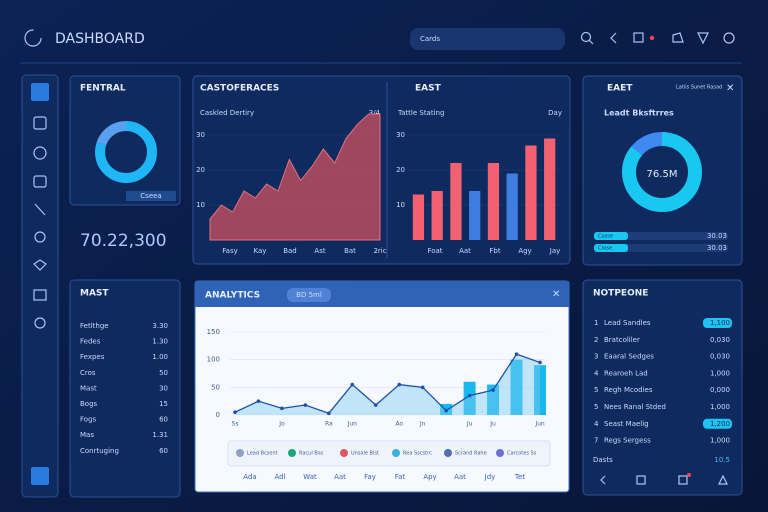 The image size is (768, 512). Describe the element at coordinates (603, 460) in the screenshot. I see `footer-label: Dasts` at that location.